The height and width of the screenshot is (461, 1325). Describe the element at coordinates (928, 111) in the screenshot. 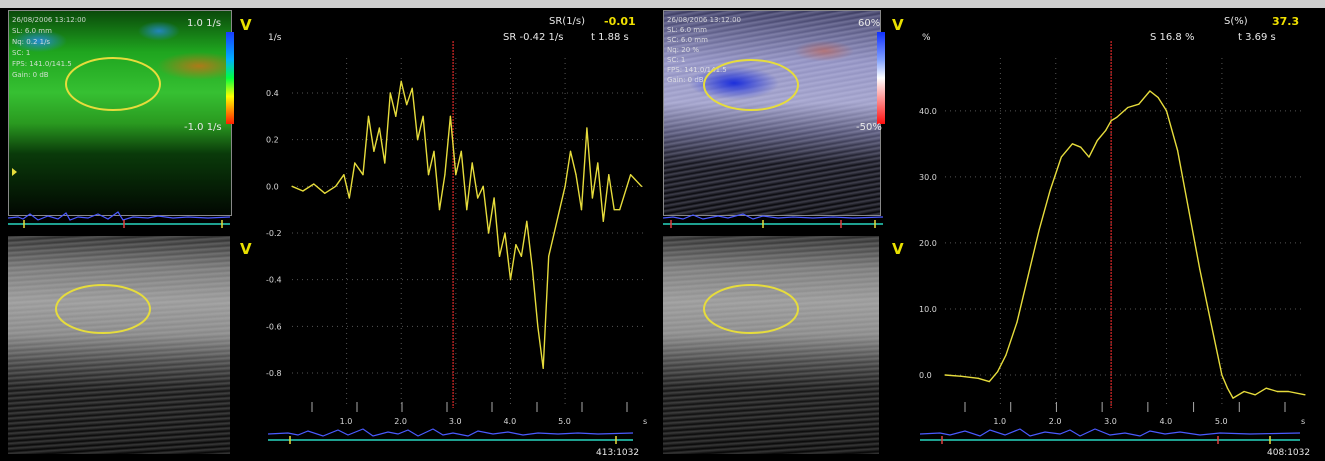

I see `y-tick-label: 40.0` at that location.